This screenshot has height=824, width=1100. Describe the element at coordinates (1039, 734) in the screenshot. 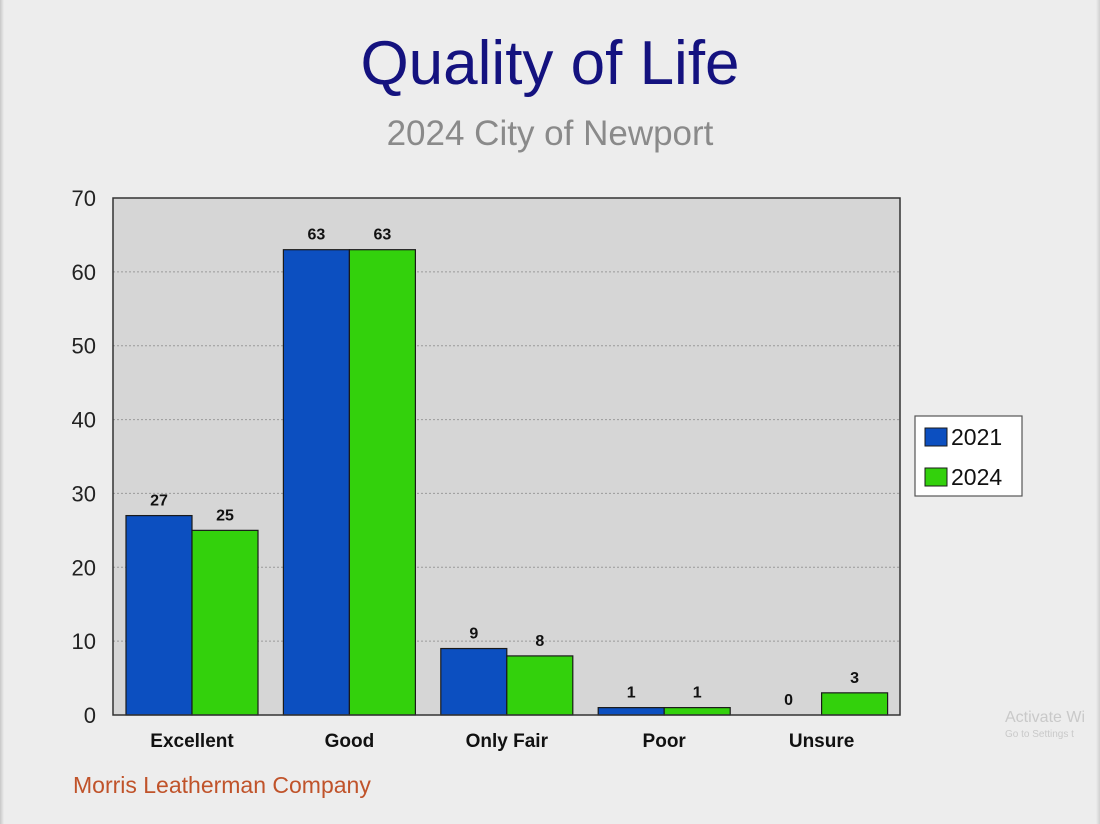

I see `watermark-line-2: Go to Settings t` at that location.